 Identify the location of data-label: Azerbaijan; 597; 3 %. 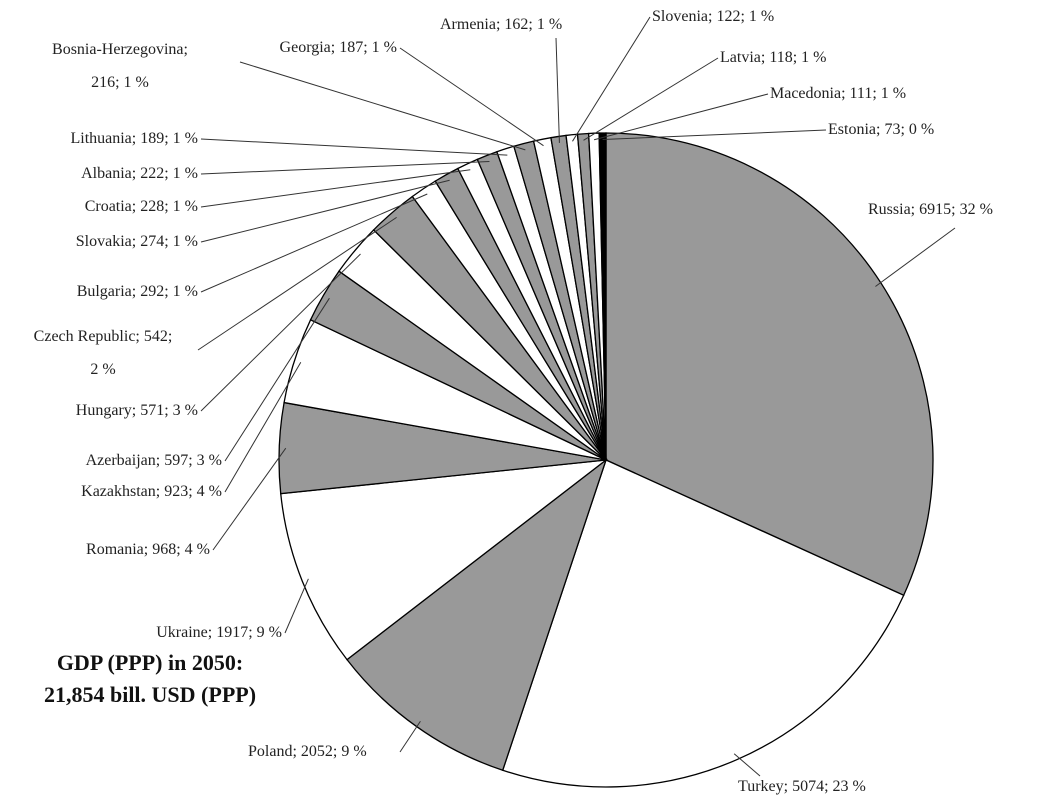
(154, 460).